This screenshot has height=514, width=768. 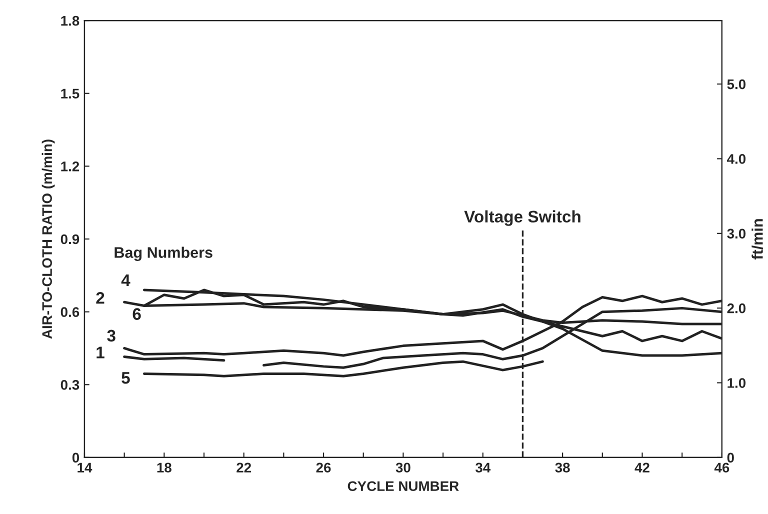 What do you see at coordinates (522, 218) in the screenshot?
I see `ref-line-label: Voltage Switch` at bounding box center [522, 218].